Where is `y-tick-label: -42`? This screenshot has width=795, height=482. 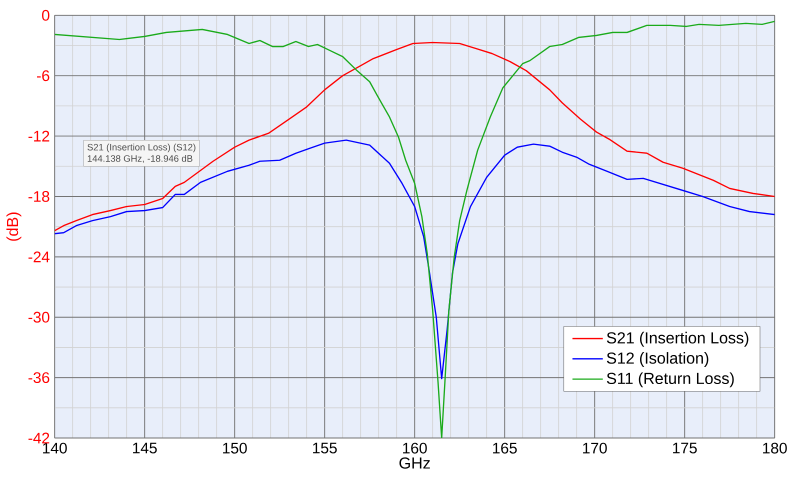
y-tick-label: -42 is located at coordinates (39, 438).